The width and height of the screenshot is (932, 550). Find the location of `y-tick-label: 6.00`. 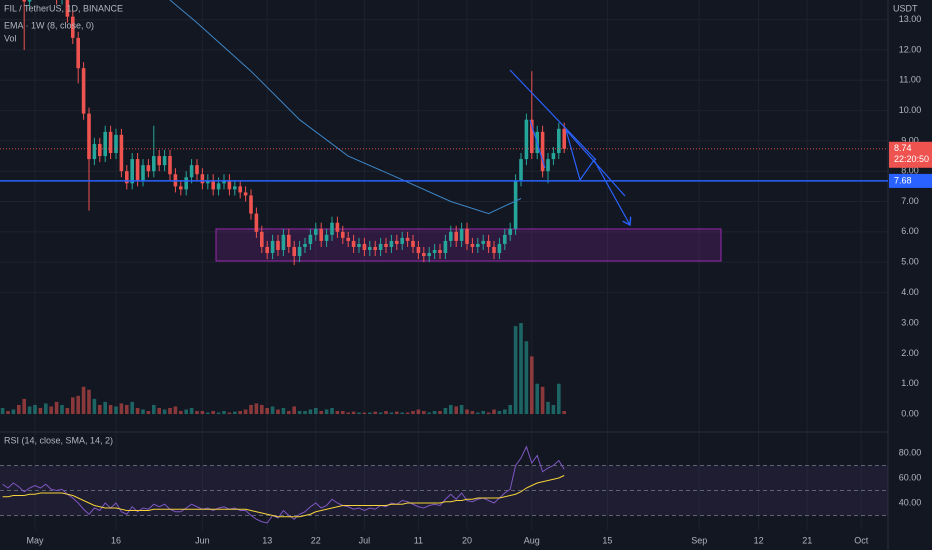

y-tick-label: 6.00 is located at coordinates (910, 231).